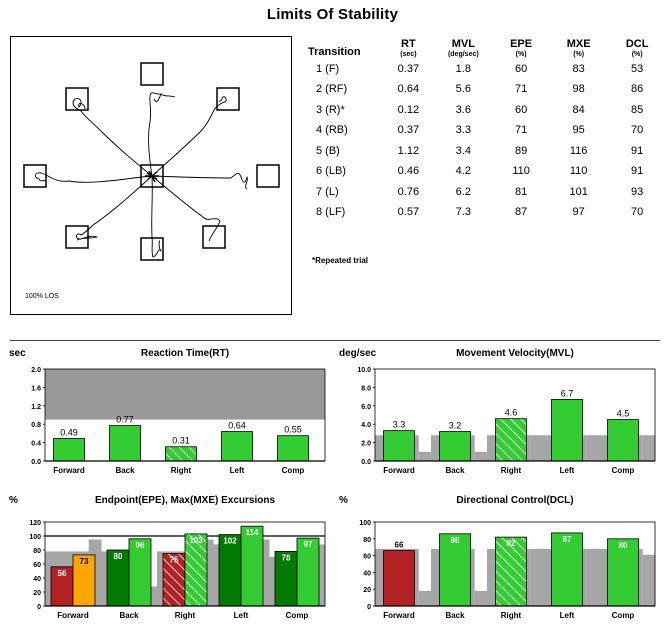  What do you see at coordinates (366, 425) in the screenshot?
I see `y-tick-label: 4.0` at bounding box center [366, 425].